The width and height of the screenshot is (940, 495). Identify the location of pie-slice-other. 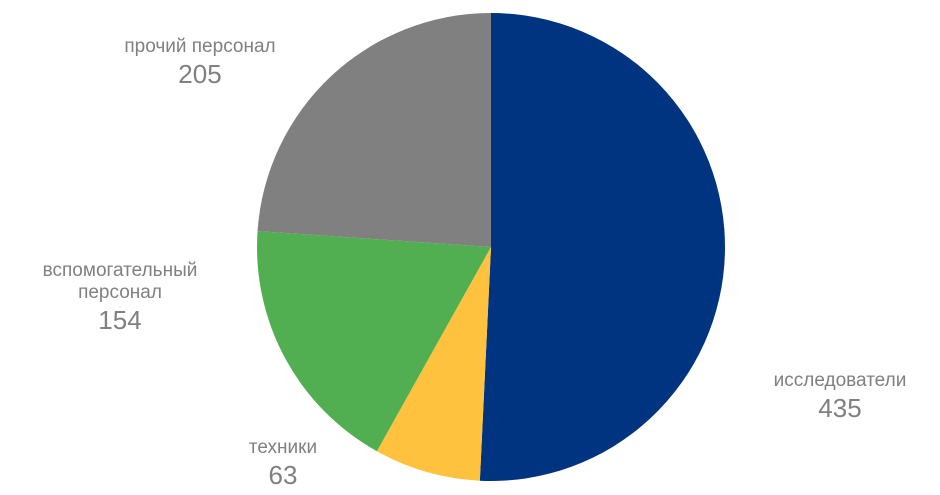
(374, 130).